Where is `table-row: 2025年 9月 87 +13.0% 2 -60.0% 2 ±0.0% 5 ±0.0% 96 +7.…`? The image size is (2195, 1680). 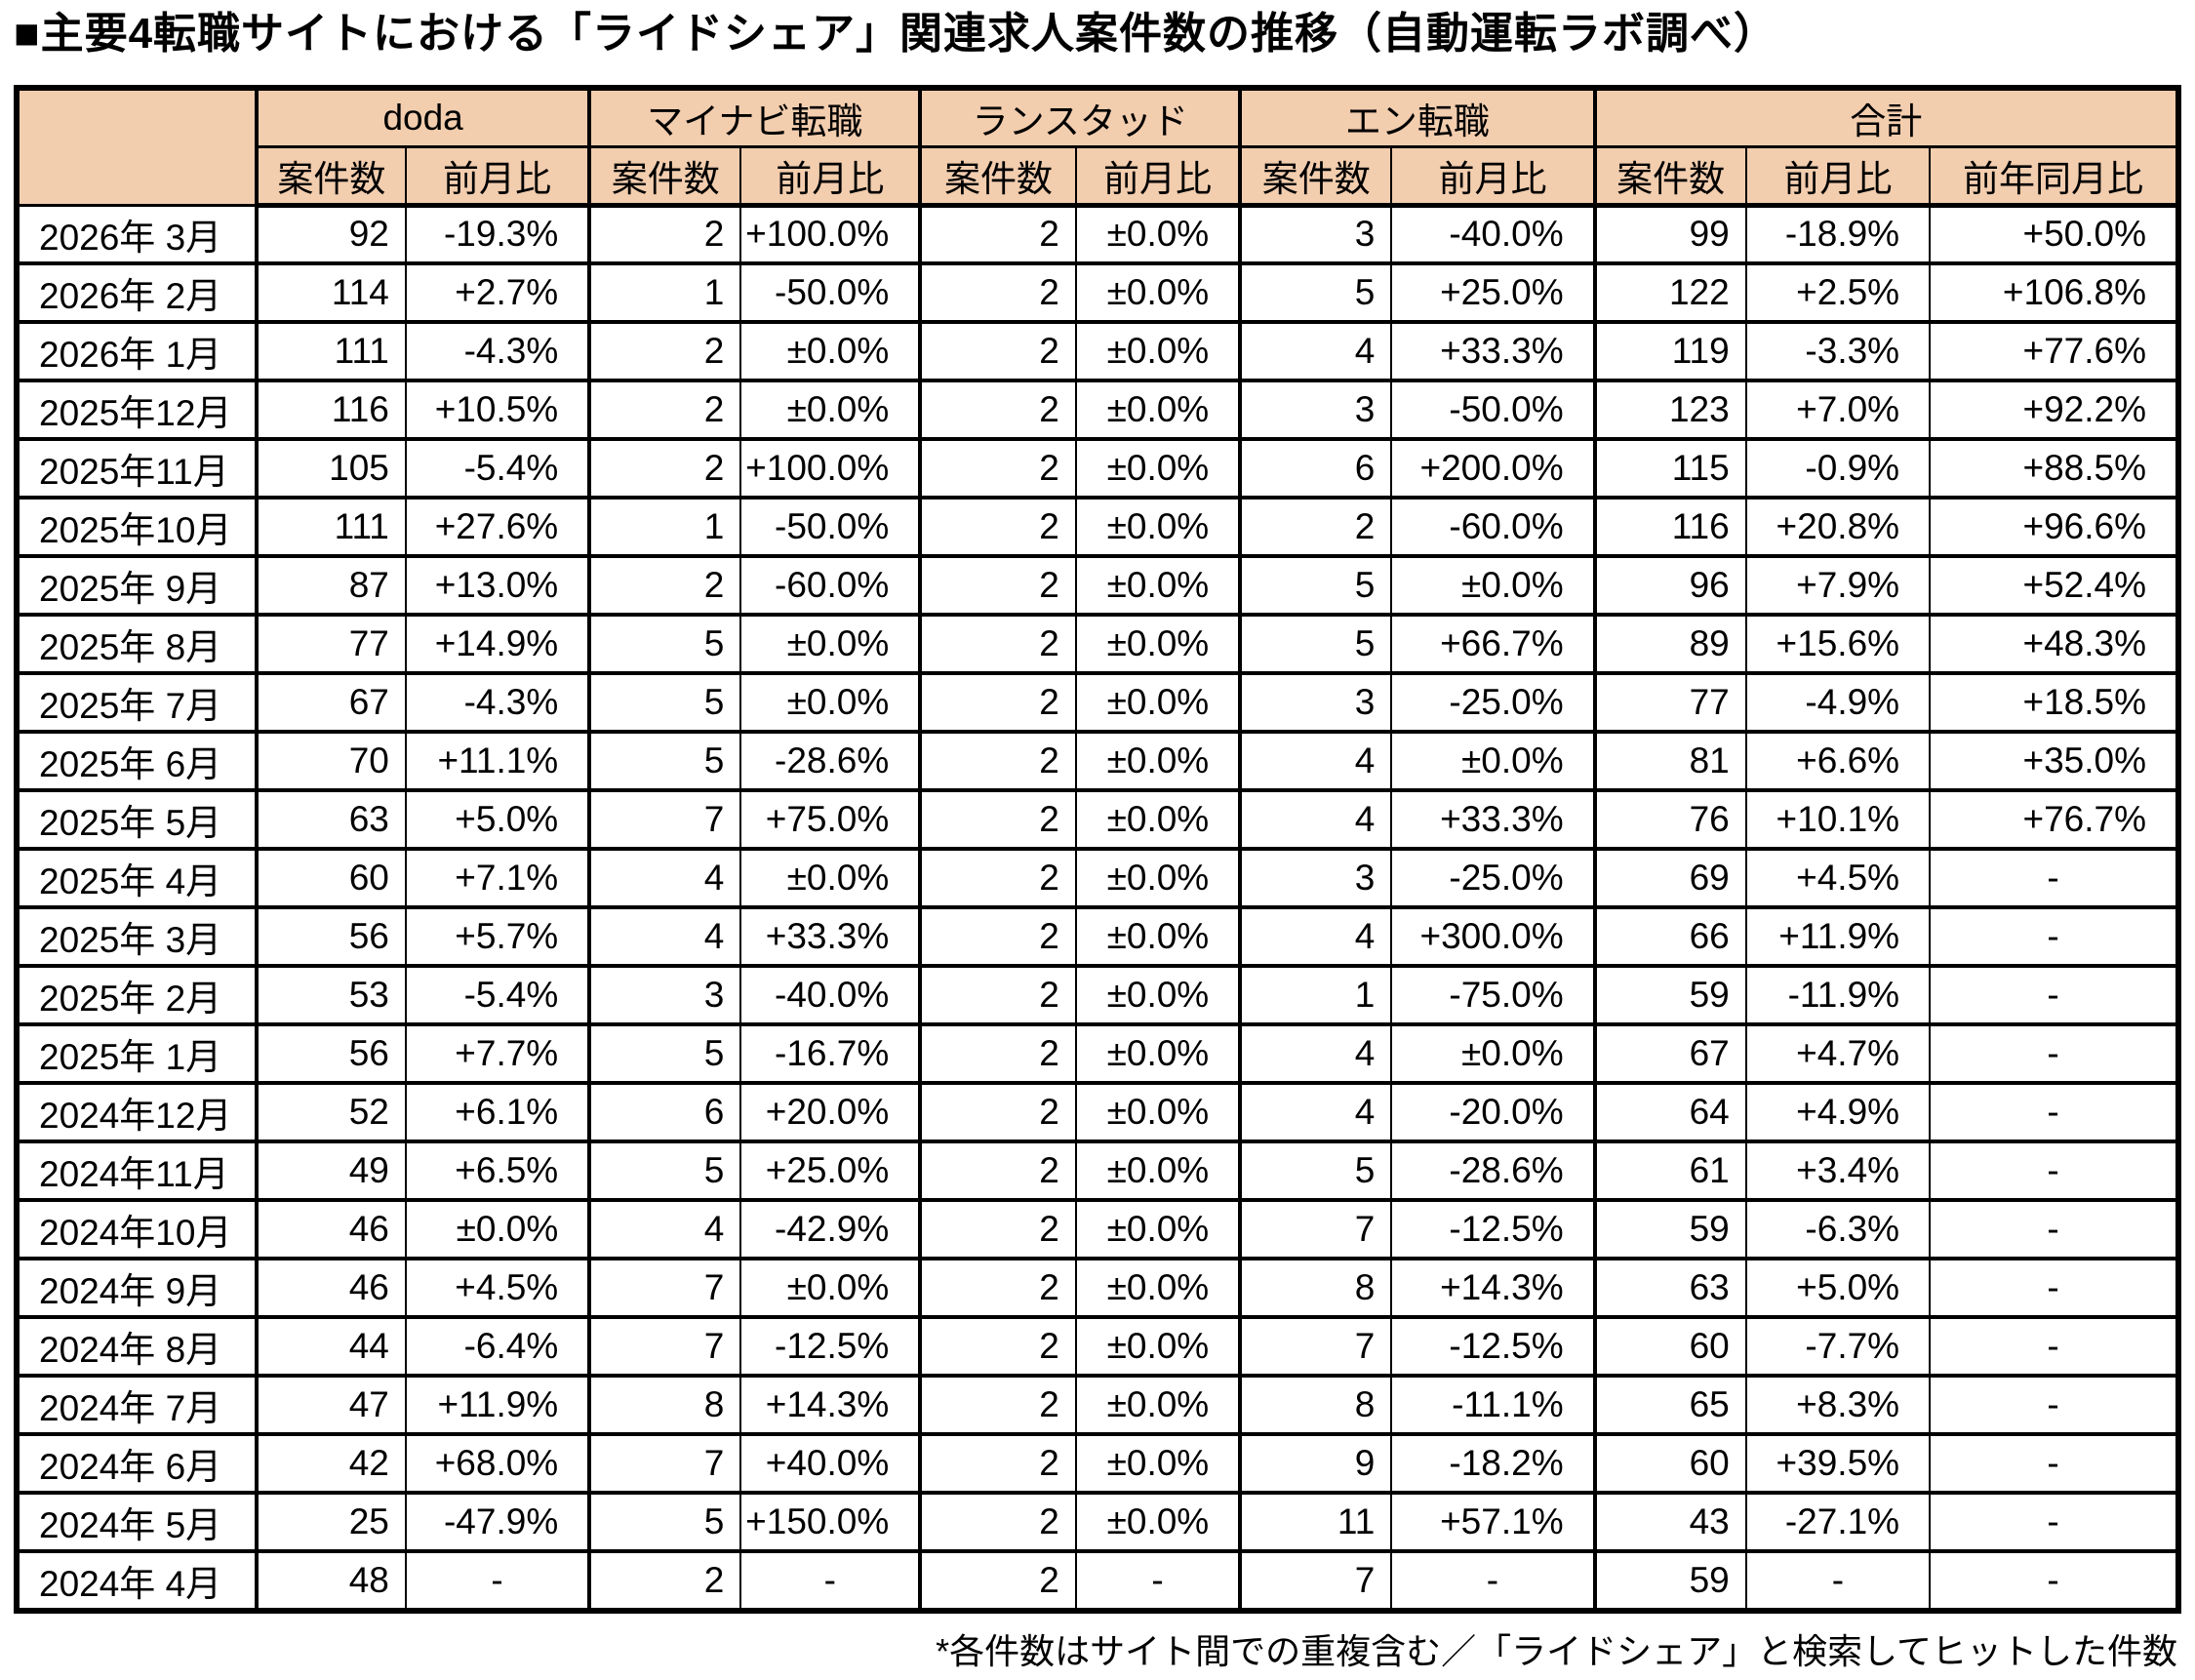
table-row: 2025年 9月 87 +13.0% 2 -60.0% 2 ±0.0% 5 ±0.0% 96 +7.… is located at coordinates (1097, 585).